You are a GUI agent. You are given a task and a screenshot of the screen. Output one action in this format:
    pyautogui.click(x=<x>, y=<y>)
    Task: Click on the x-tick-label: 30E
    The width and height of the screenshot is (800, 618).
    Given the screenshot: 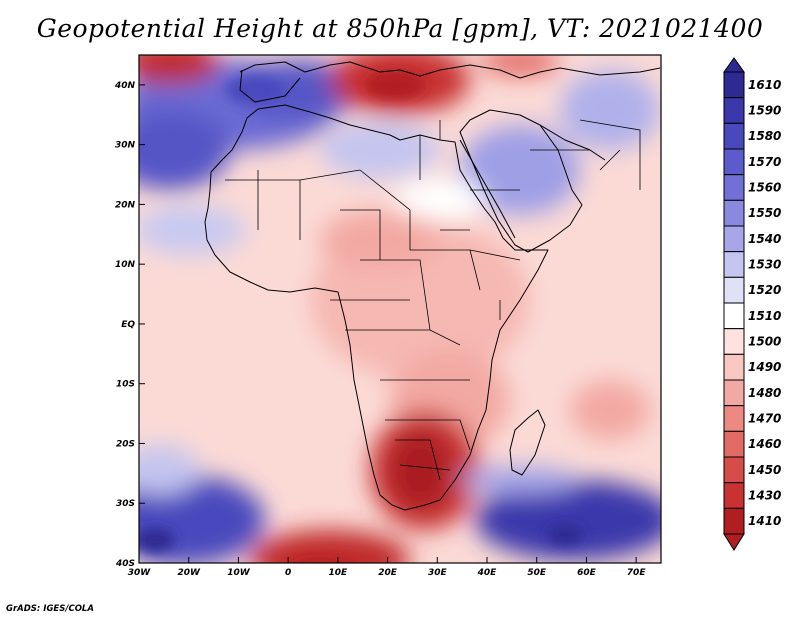 What is the action you would take?
    pyautogui.click(x=438, y=573)
    